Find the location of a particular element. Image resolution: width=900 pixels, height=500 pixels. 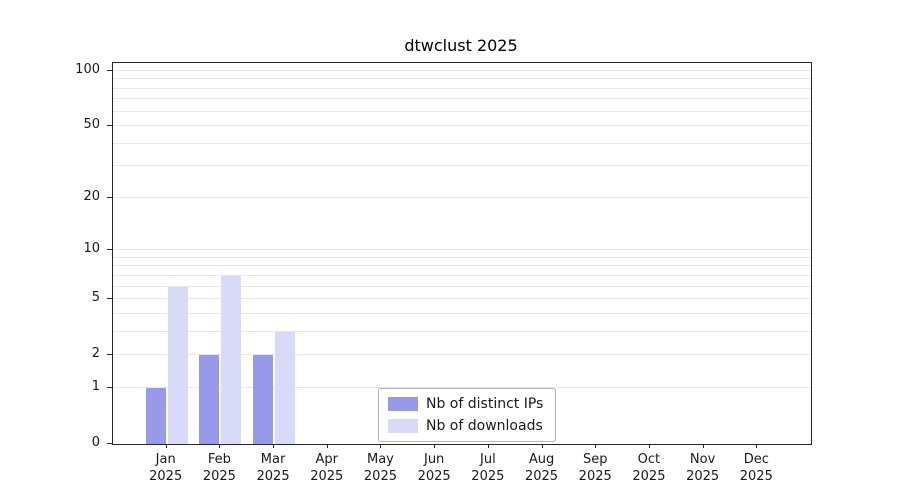

bar-nb-of-distinct-ips-mar is located at coordinates (263, 399).